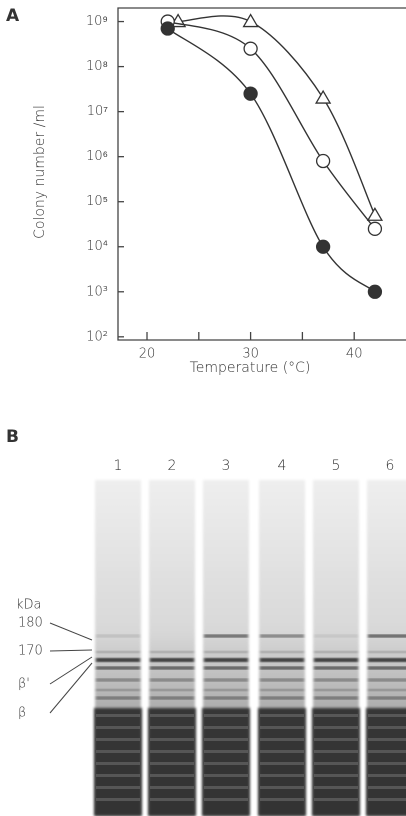 This screenshot has width=406, height=816. I want to click on y-axis-label: Colony number /ml, so click(40, 172).